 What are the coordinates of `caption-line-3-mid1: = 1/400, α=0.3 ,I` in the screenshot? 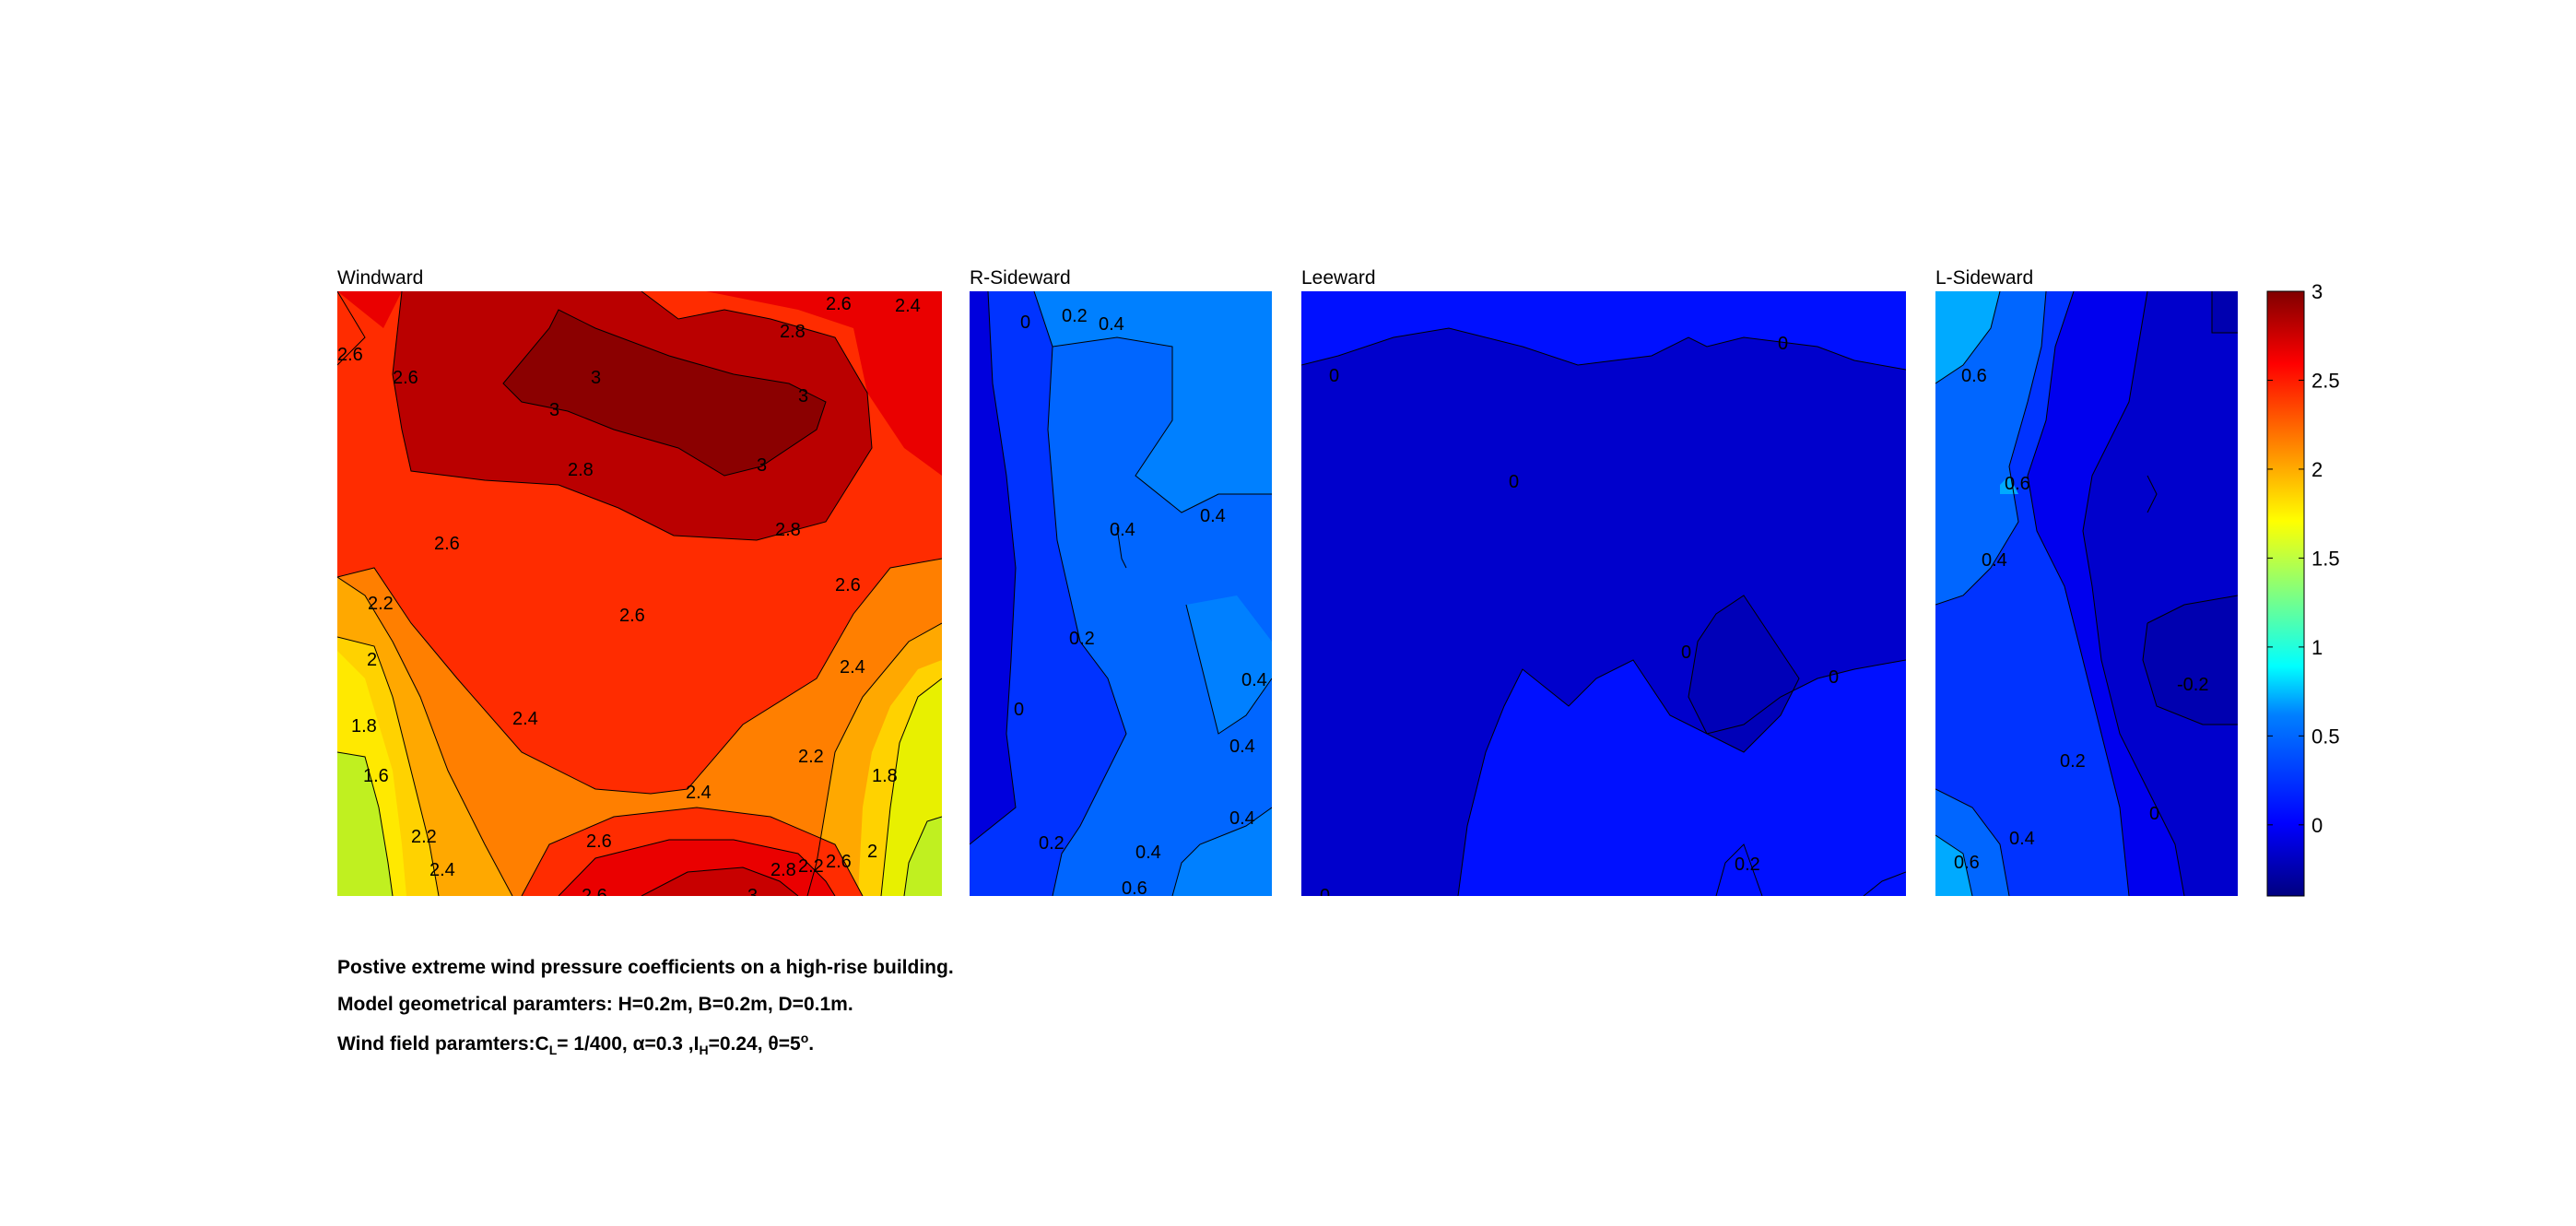 It's located at (628, 1044).